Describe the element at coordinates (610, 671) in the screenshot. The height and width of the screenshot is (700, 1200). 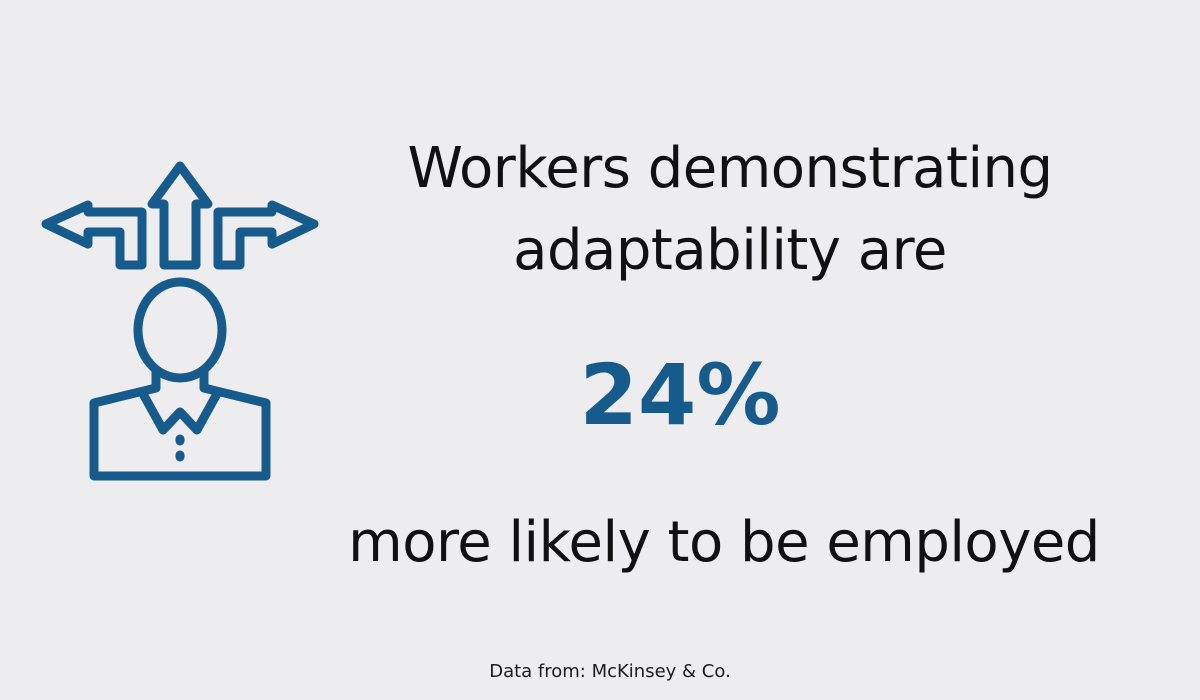
I see `source-note: Data from: McKinsey & Co.` at that location.